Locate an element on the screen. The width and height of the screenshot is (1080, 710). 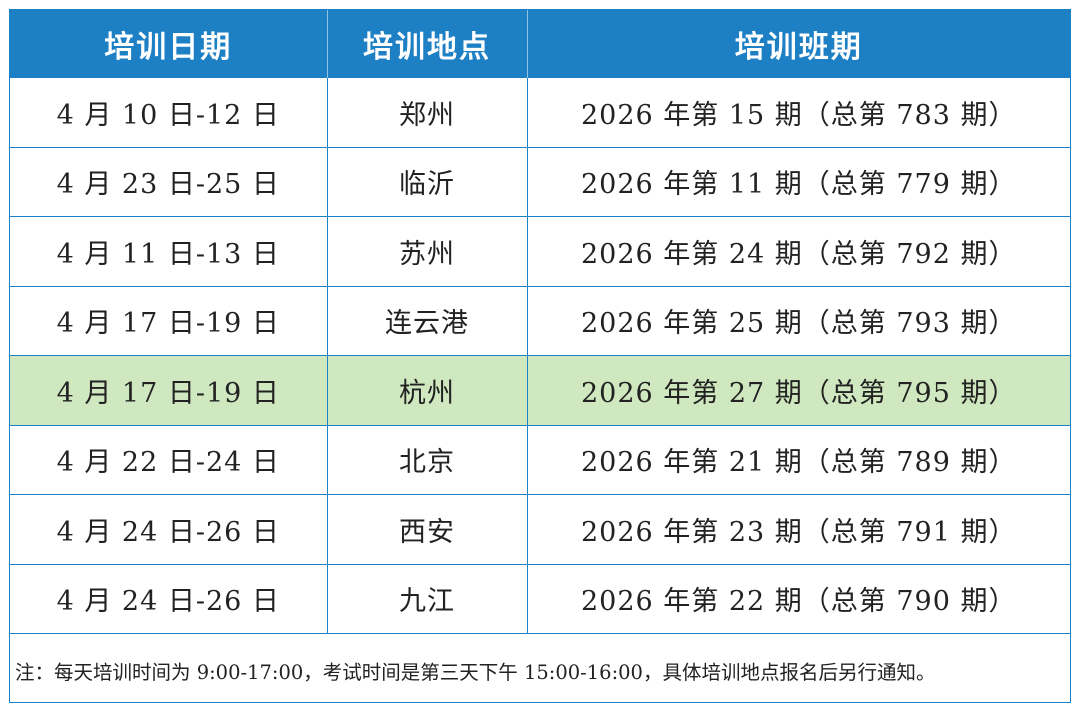
cell-date: 4 月 22 日-24 日 is located at coordinates (169, 460).